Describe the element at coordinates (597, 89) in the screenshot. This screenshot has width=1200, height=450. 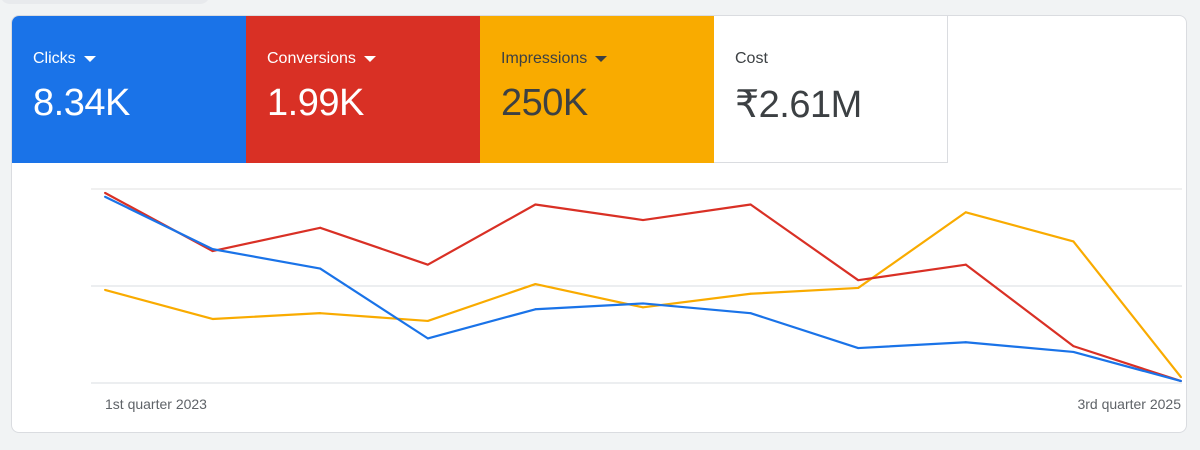
I see `metric-tile-impressions: Impressions 250K` at that location.